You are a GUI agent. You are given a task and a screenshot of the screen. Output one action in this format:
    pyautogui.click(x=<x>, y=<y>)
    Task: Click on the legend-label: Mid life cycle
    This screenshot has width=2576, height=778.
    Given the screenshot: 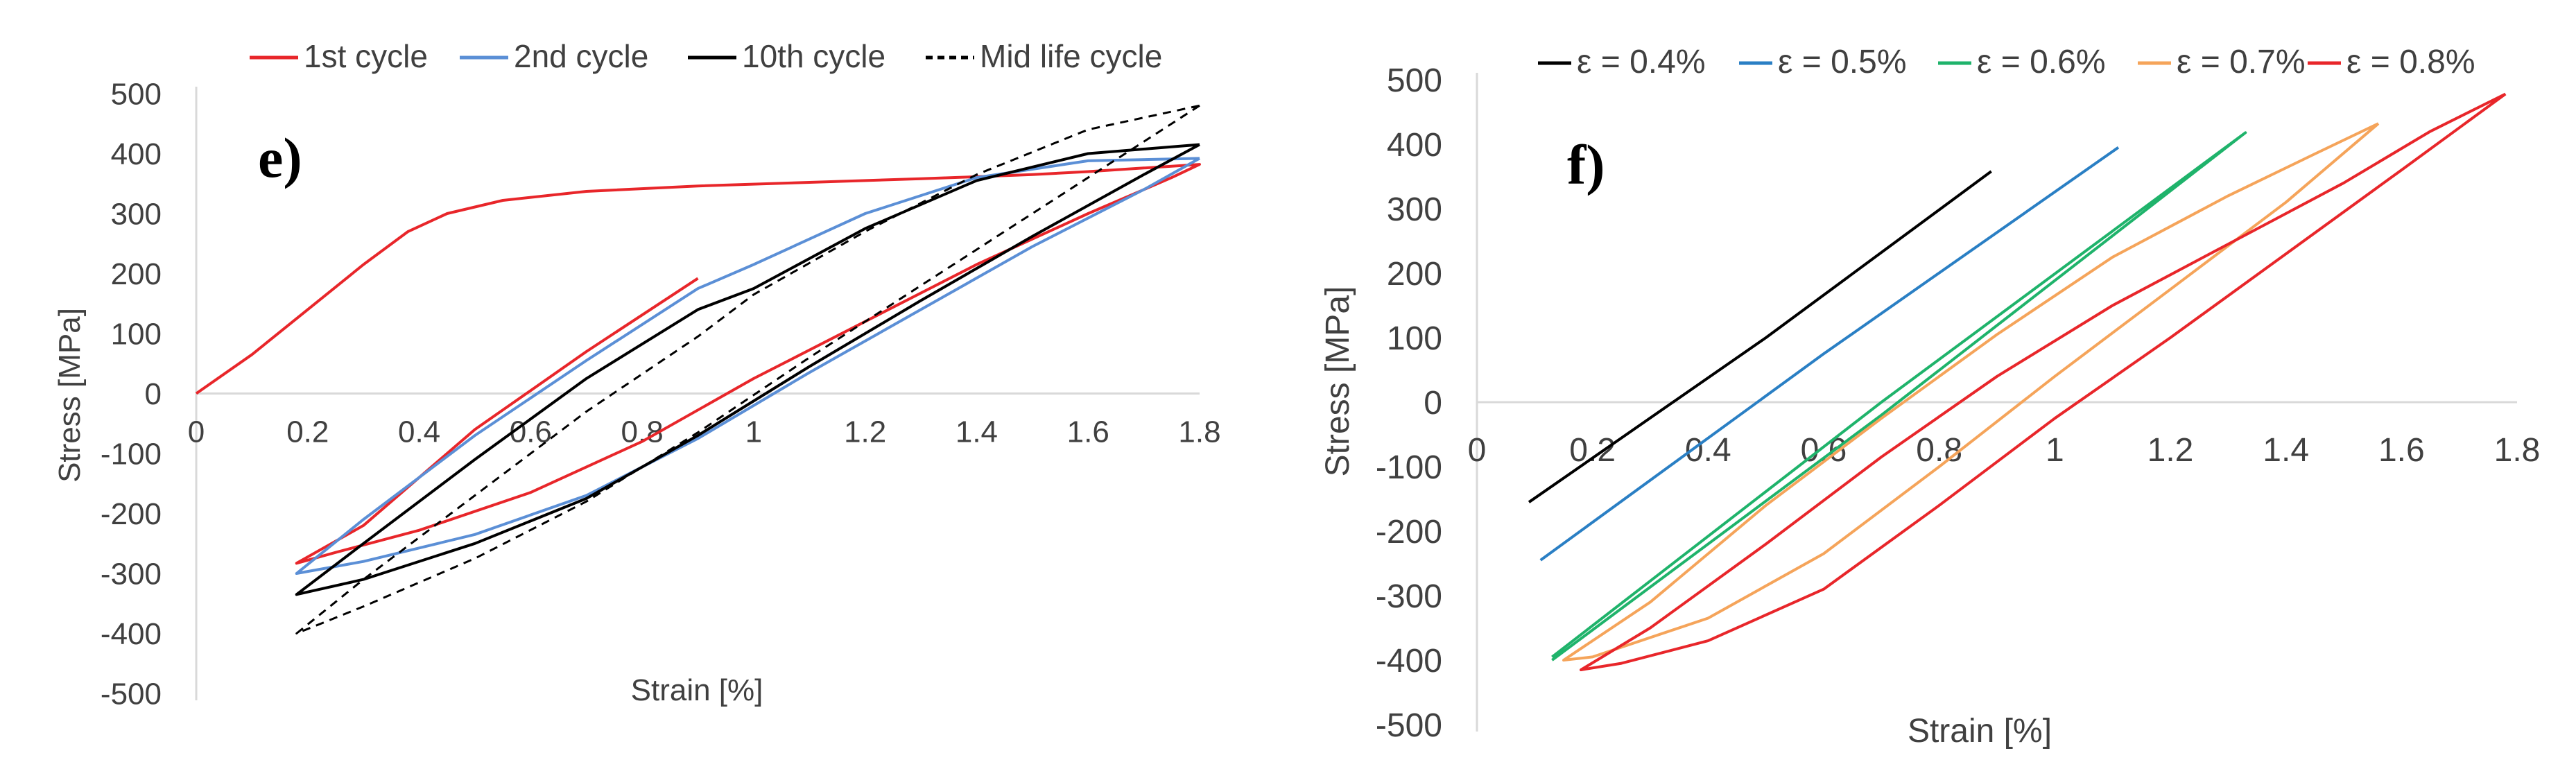 What is the action you would take?
    pyautogui.click(x=1071, y=56)
    